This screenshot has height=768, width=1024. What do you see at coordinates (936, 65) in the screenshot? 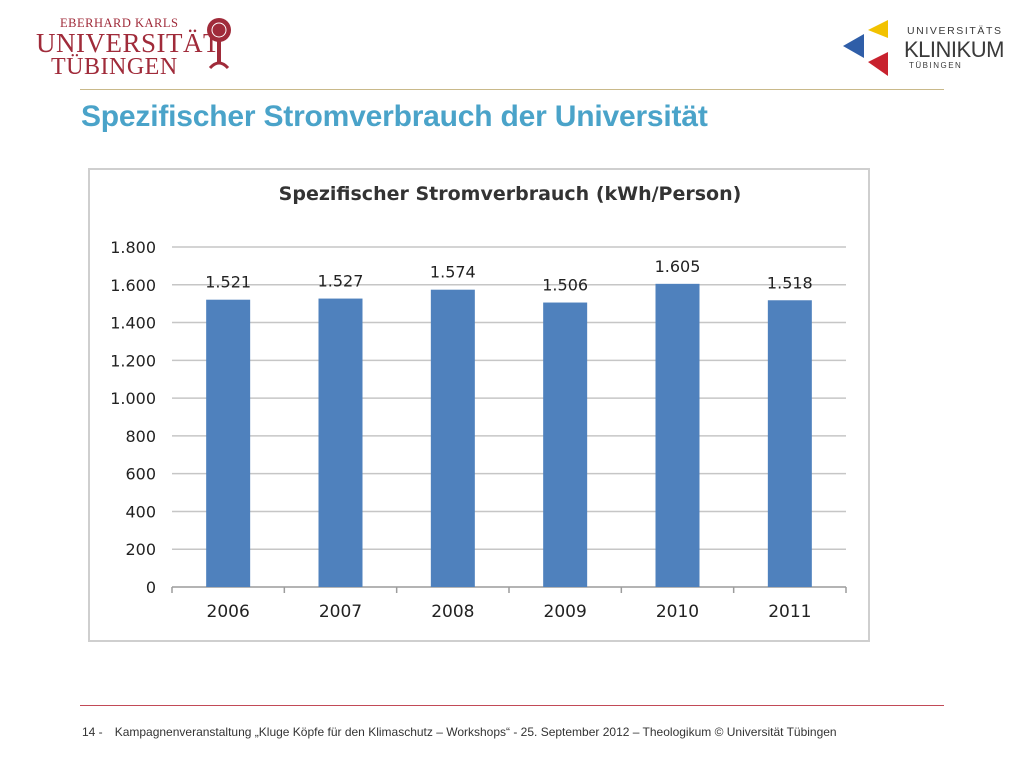
I see `logo-right-line3: TÜBINGEN` at bounding box center [936, 65].